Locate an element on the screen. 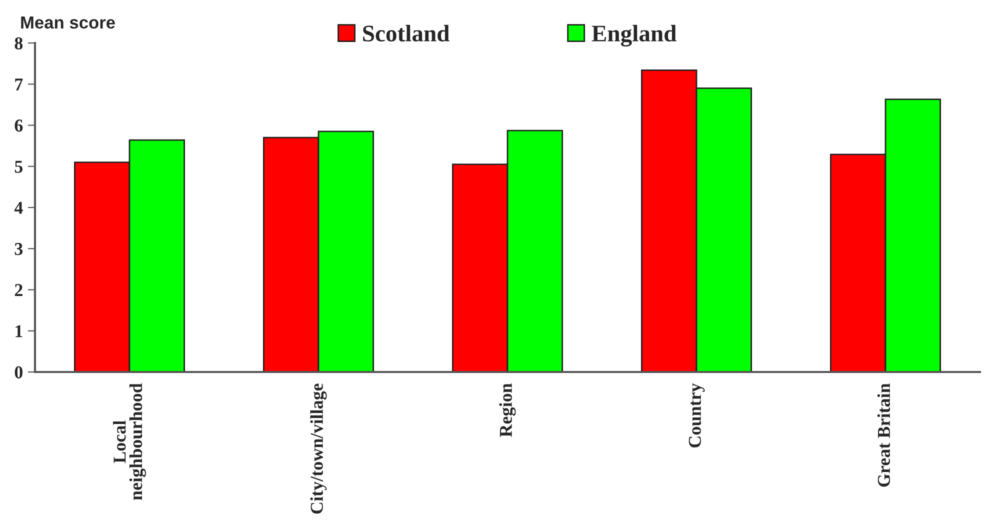 Image resolution: width=991 pixels, height=530 pixels. x-tick-label: Local neighbourhood is located at coordinates (129, 441).